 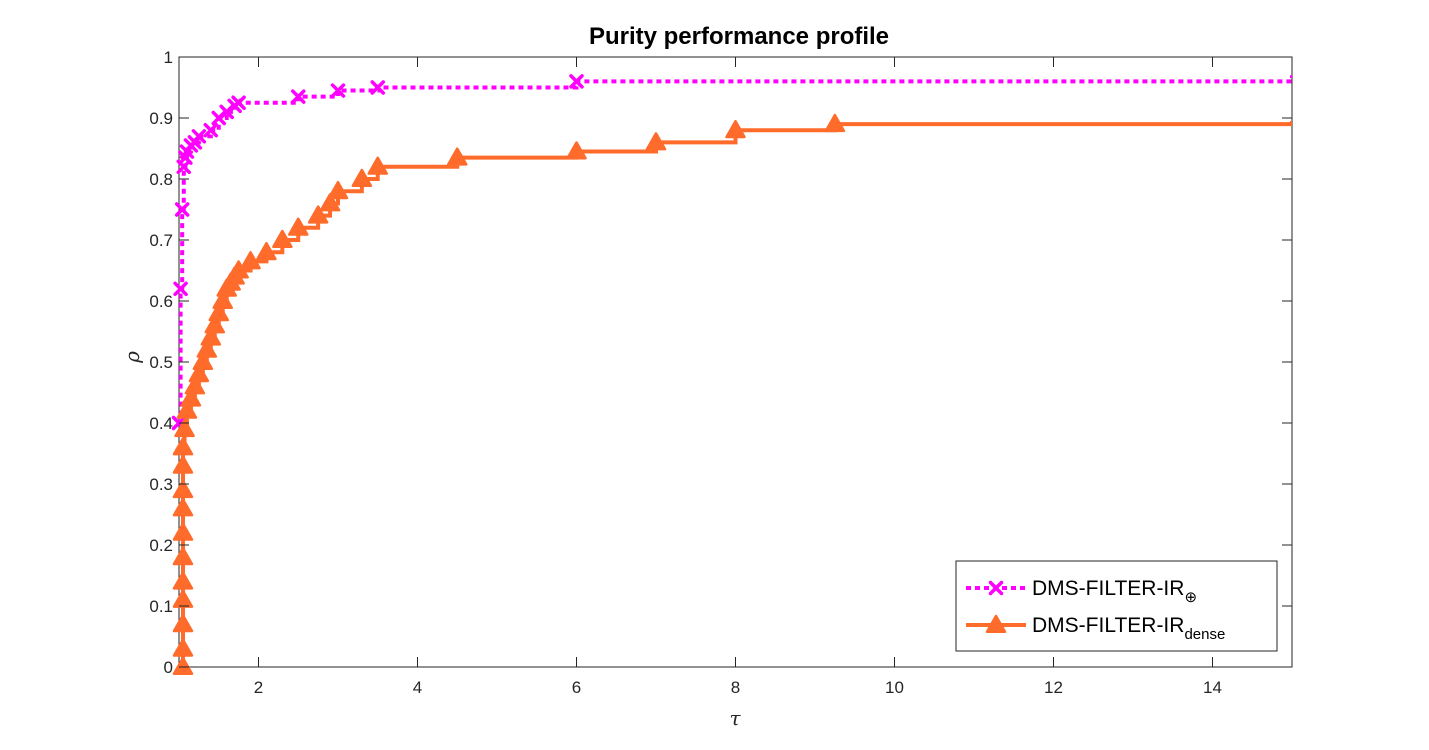 I want to click on legend: DMS-FILTER-IR⊕DMS-FILTER-IRdense, so click(x=1116, y=606).